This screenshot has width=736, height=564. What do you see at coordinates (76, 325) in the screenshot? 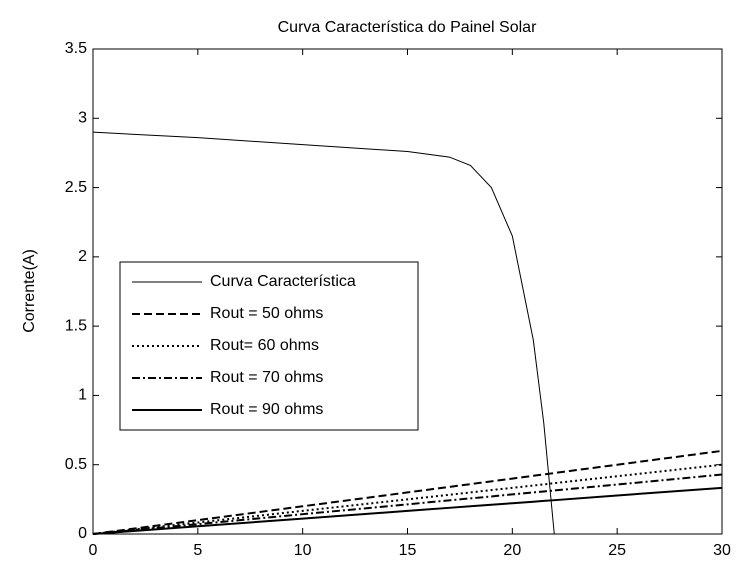
I see `y-tick-label: 1.5` at bounding box center [76, 325].